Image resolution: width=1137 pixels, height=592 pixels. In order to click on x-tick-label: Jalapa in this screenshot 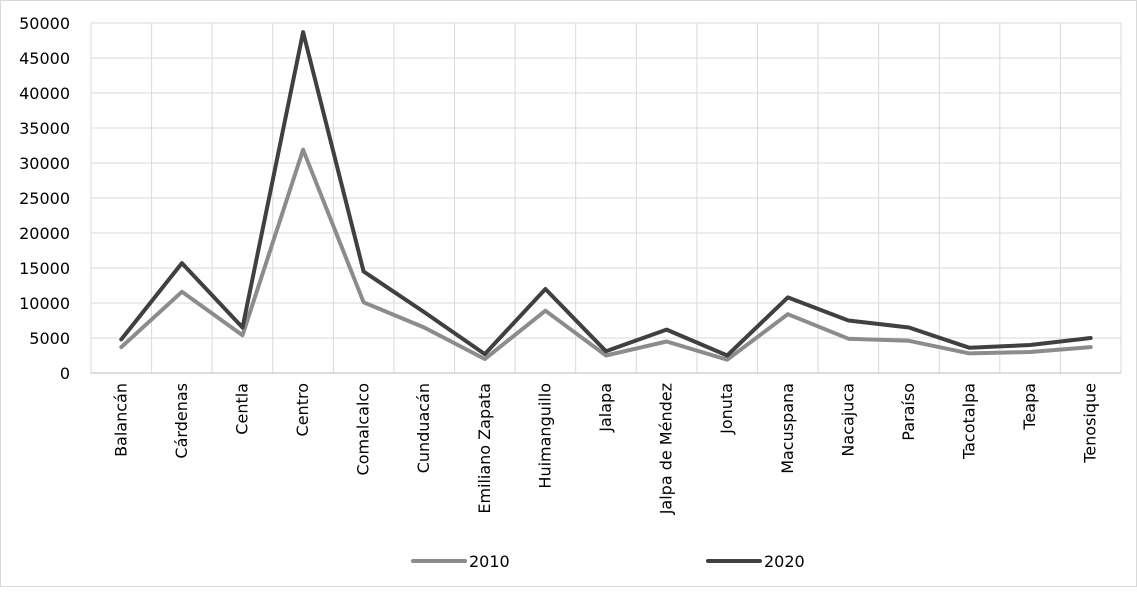, I will do `click(605, 408)`.